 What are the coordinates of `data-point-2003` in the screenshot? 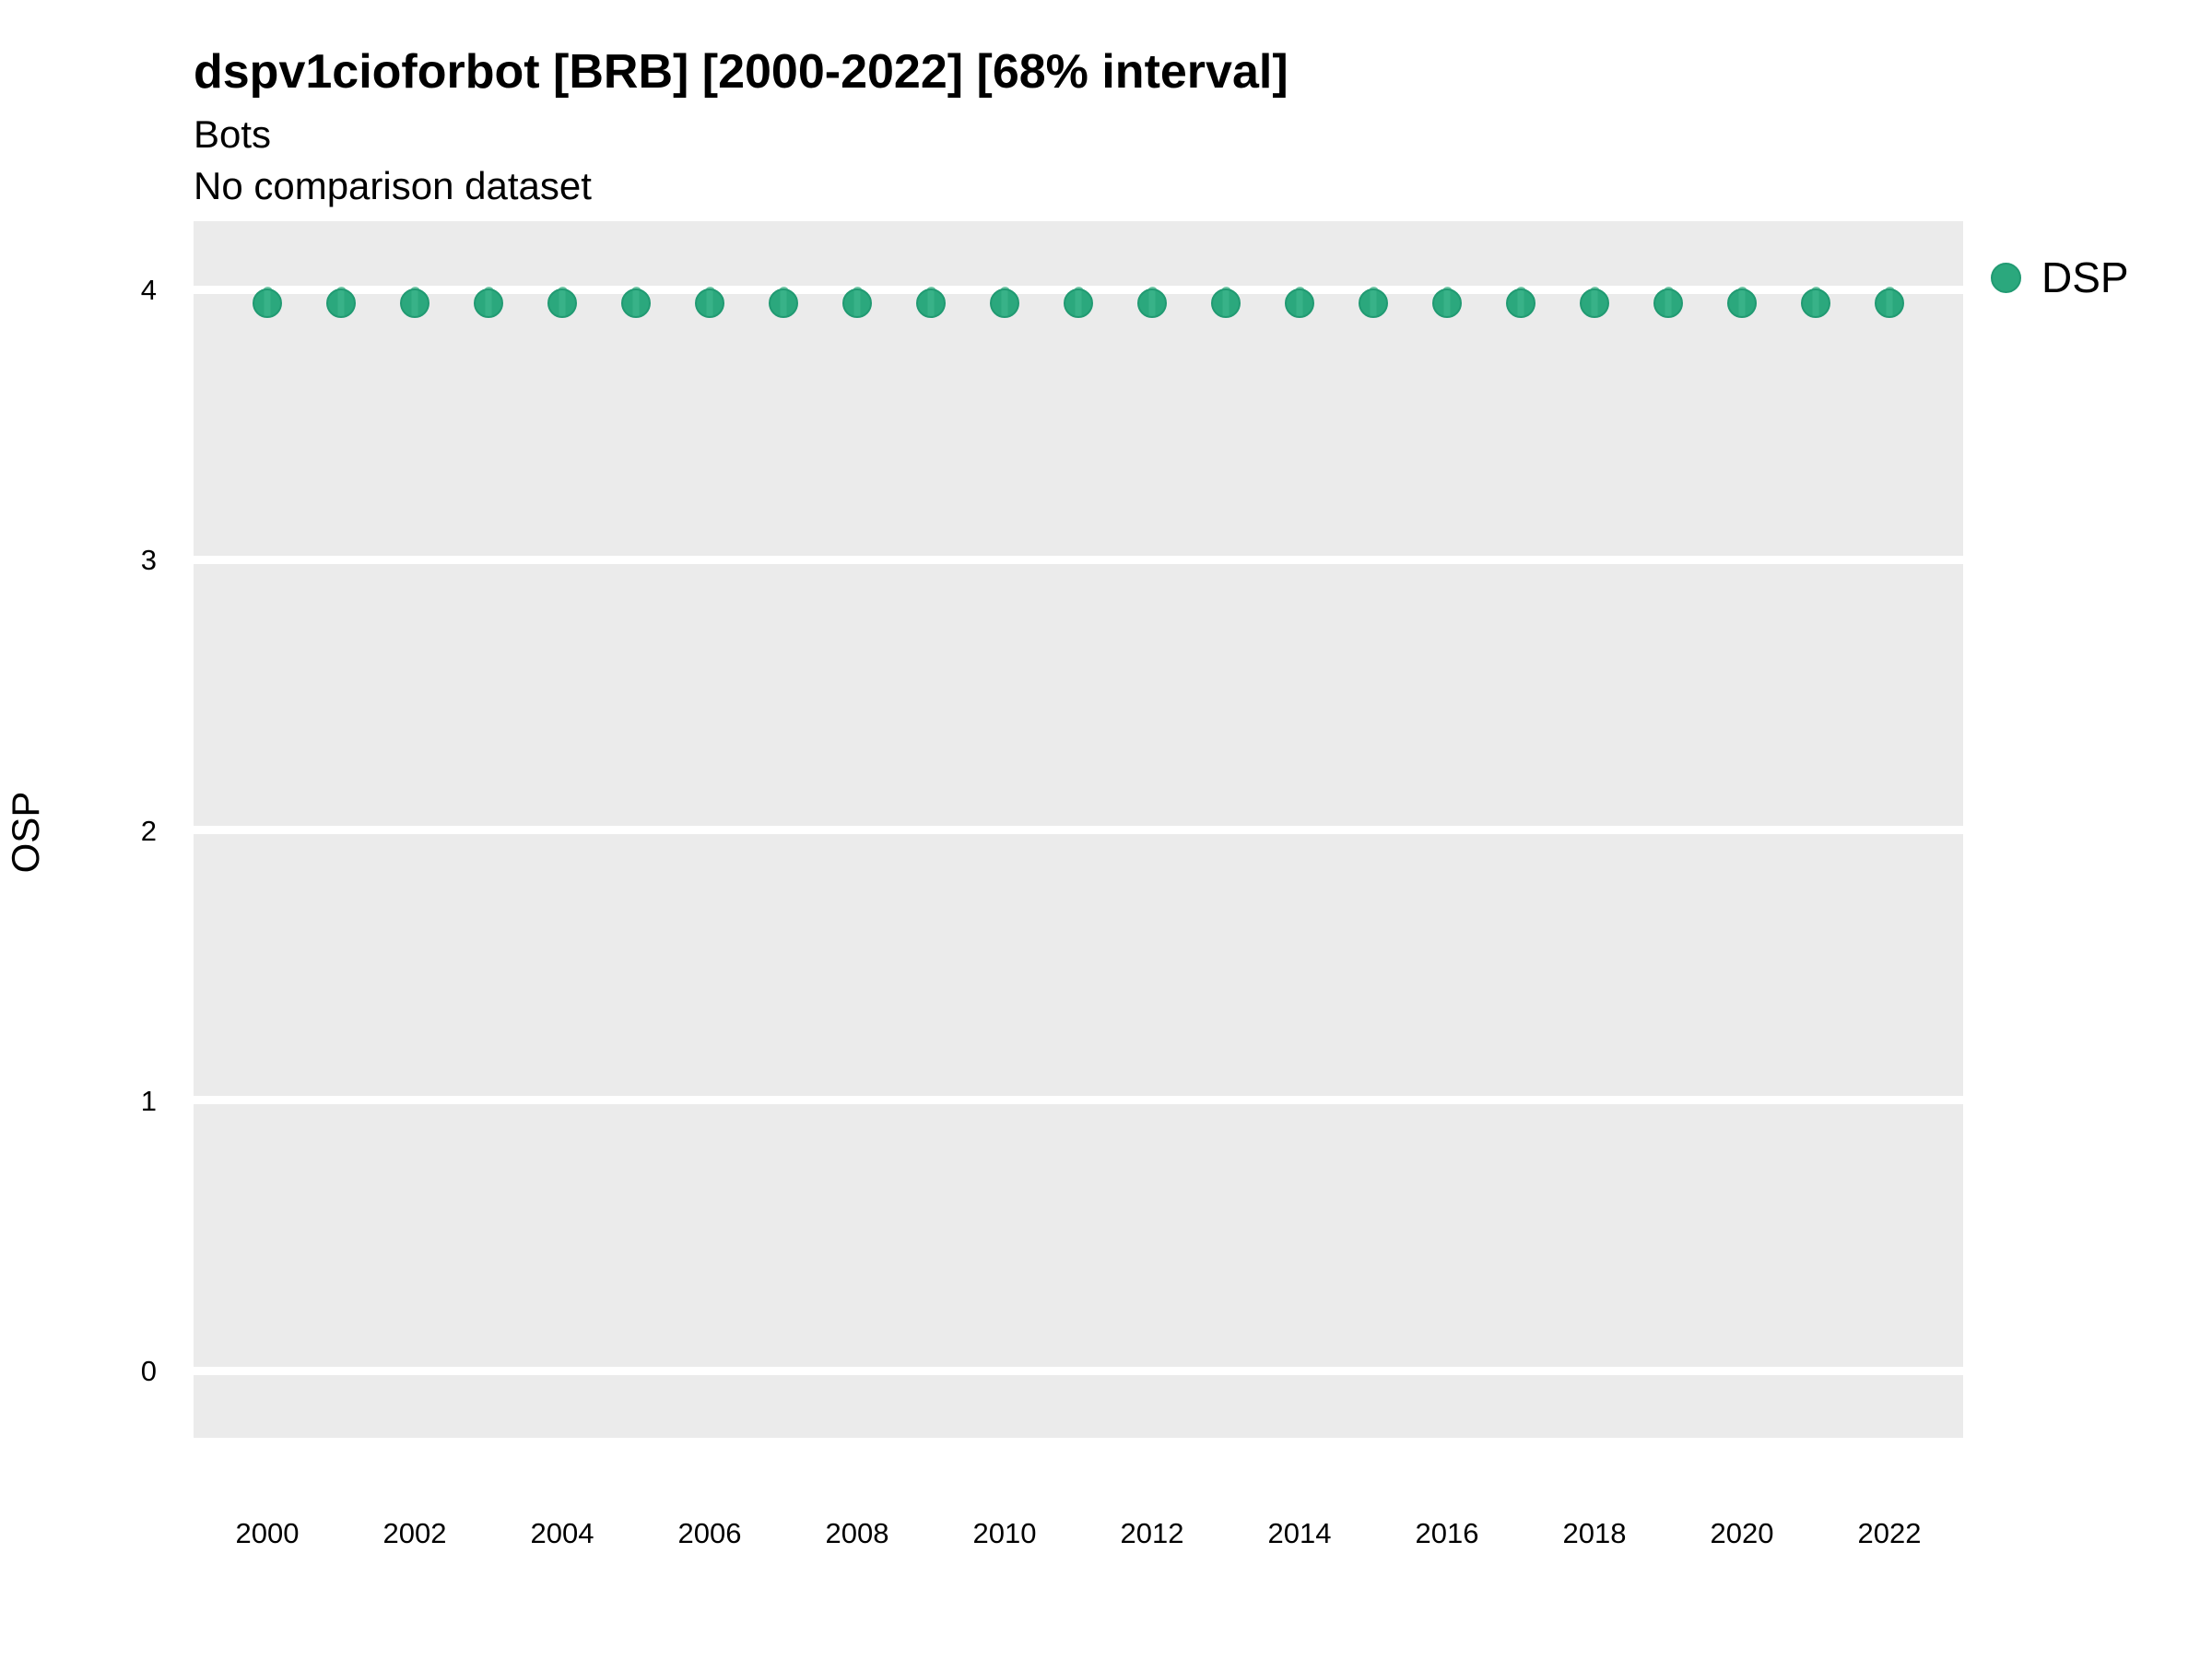 It's located at (488, 303).